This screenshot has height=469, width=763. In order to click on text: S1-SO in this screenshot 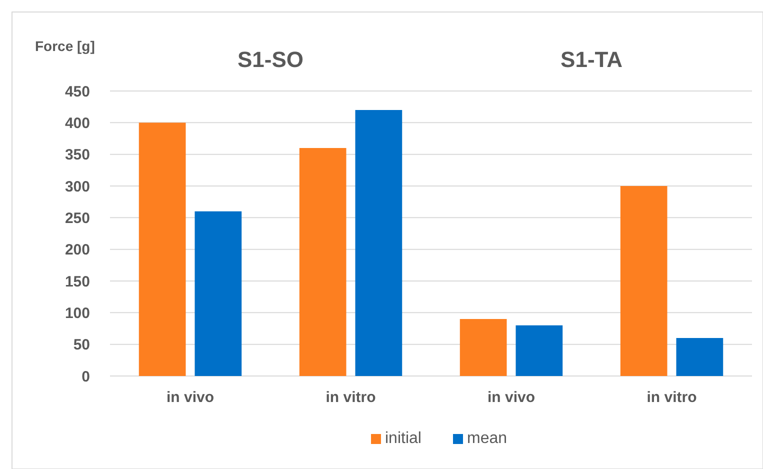, I will do `click(270, 59)`.